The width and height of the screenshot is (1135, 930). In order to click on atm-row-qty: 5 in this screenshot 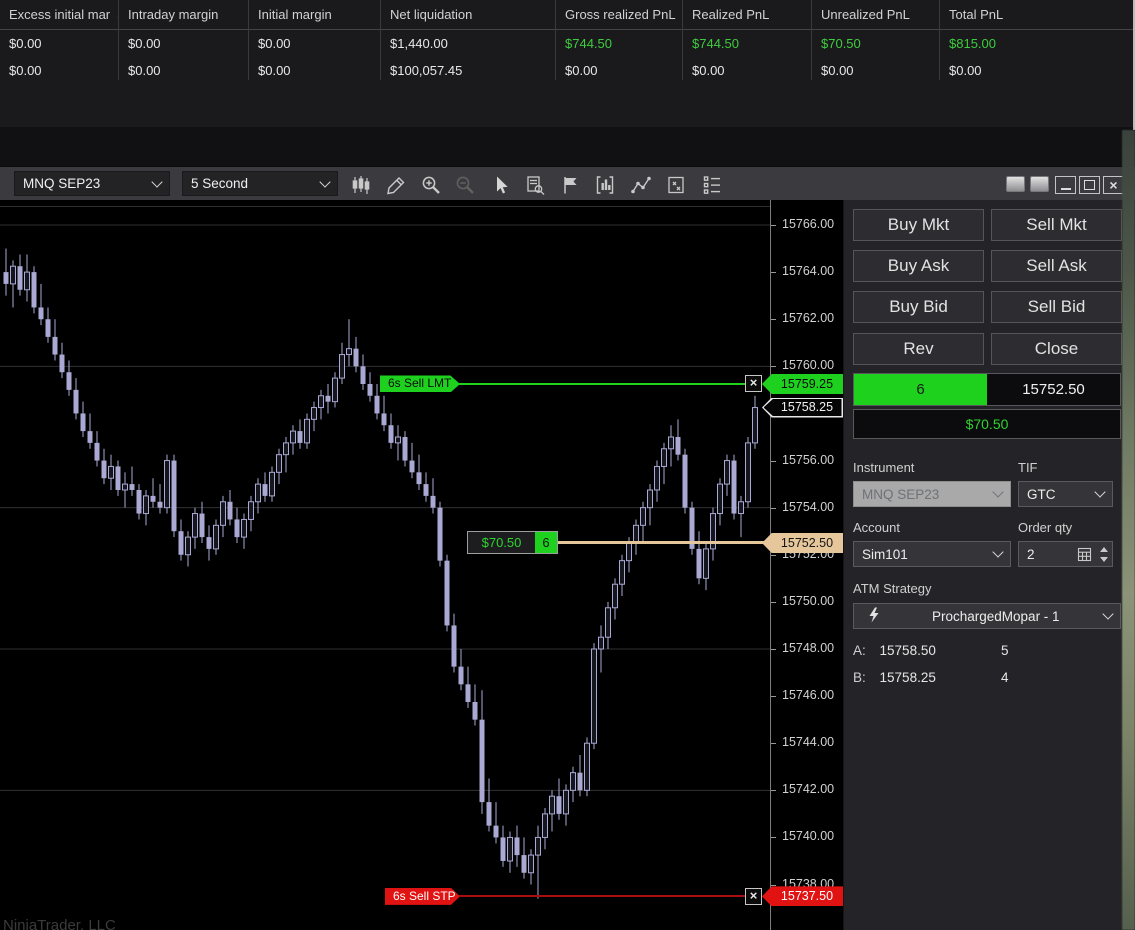, I will do `click(1005, 650)`.